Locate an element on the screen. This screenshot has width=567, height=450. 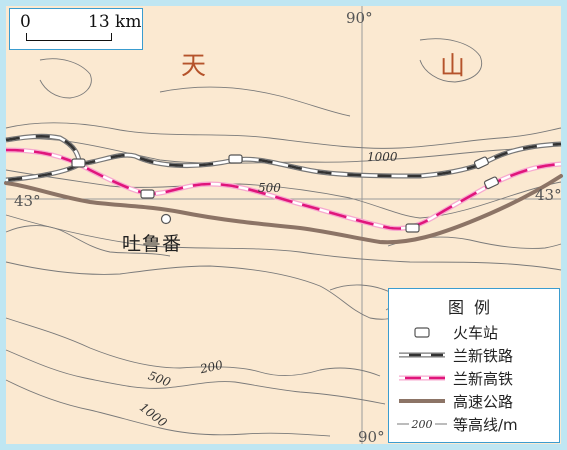
legend-label-expressway: 高速公路 is located at coordinates (483, 402).